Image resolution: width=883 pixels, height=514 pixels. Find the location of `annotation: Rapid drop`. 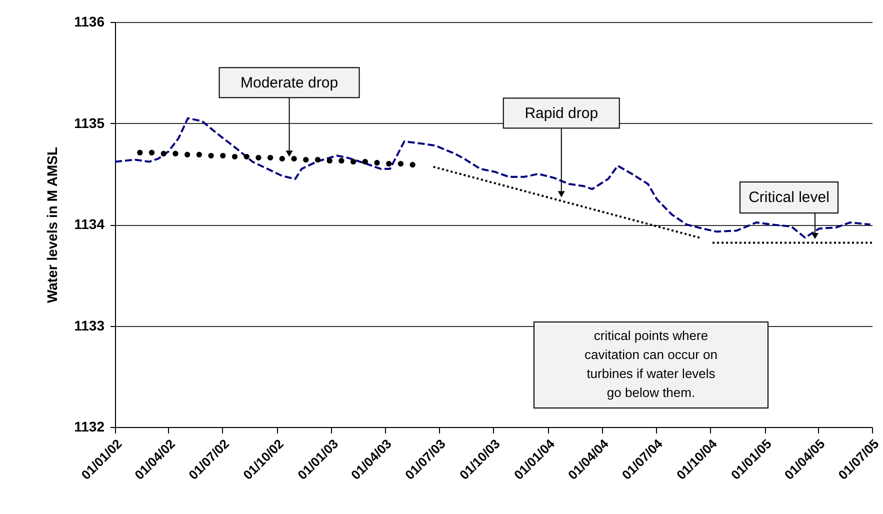

annotation: Rapid drop is located at coordinates (561, 113).